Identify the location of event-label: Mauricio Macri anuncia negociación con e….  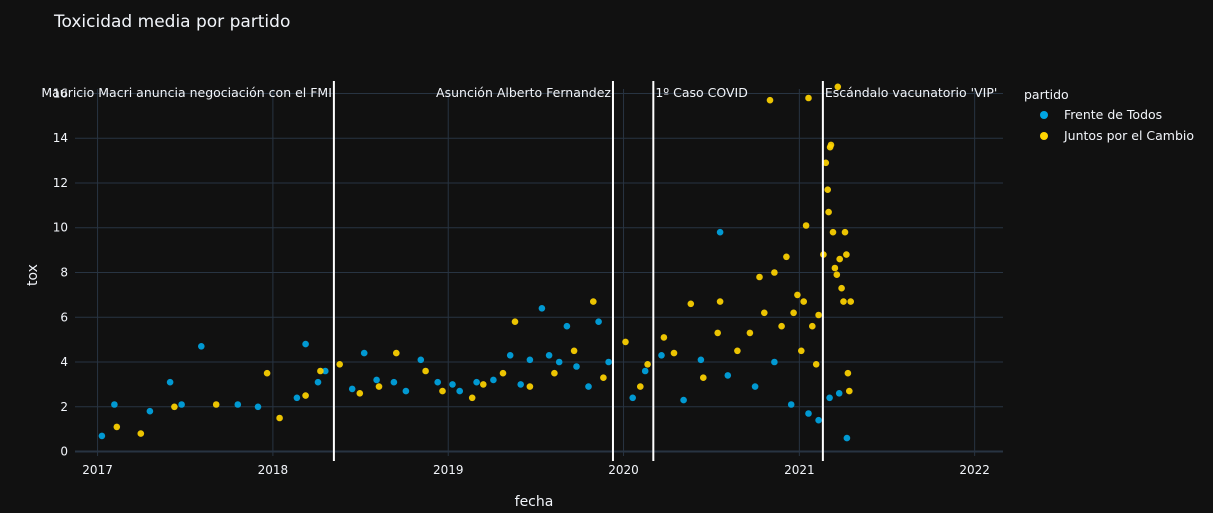
(186, 92).